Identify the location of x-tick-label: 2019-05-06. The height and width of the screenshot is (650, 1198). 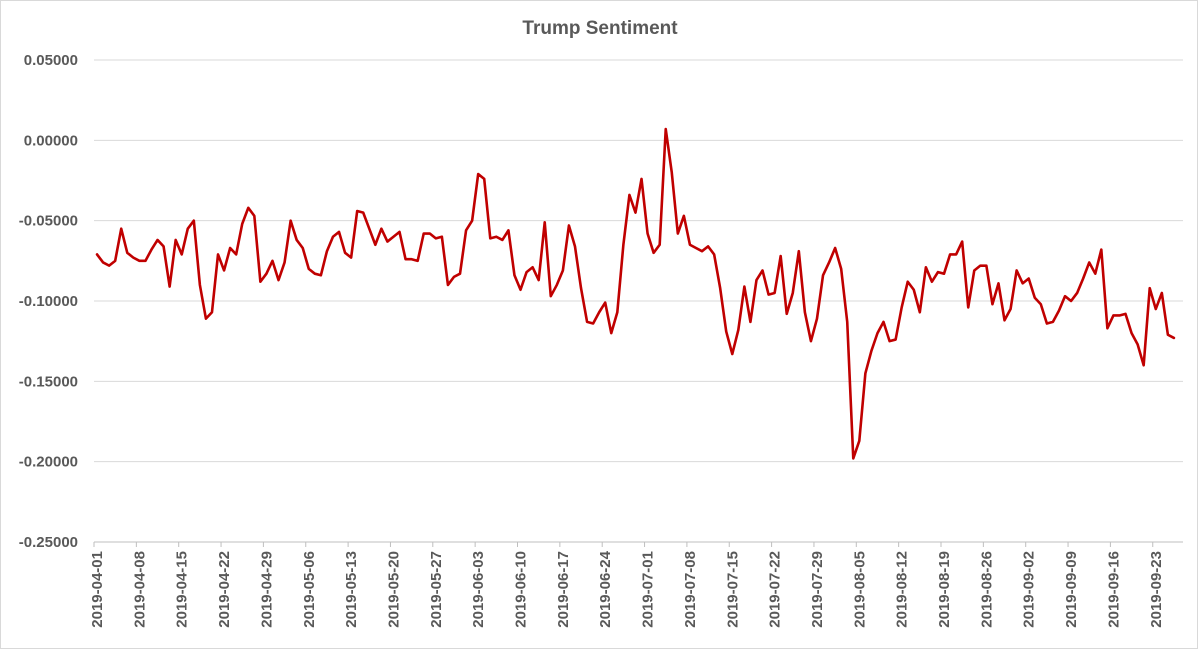
(309, 589).